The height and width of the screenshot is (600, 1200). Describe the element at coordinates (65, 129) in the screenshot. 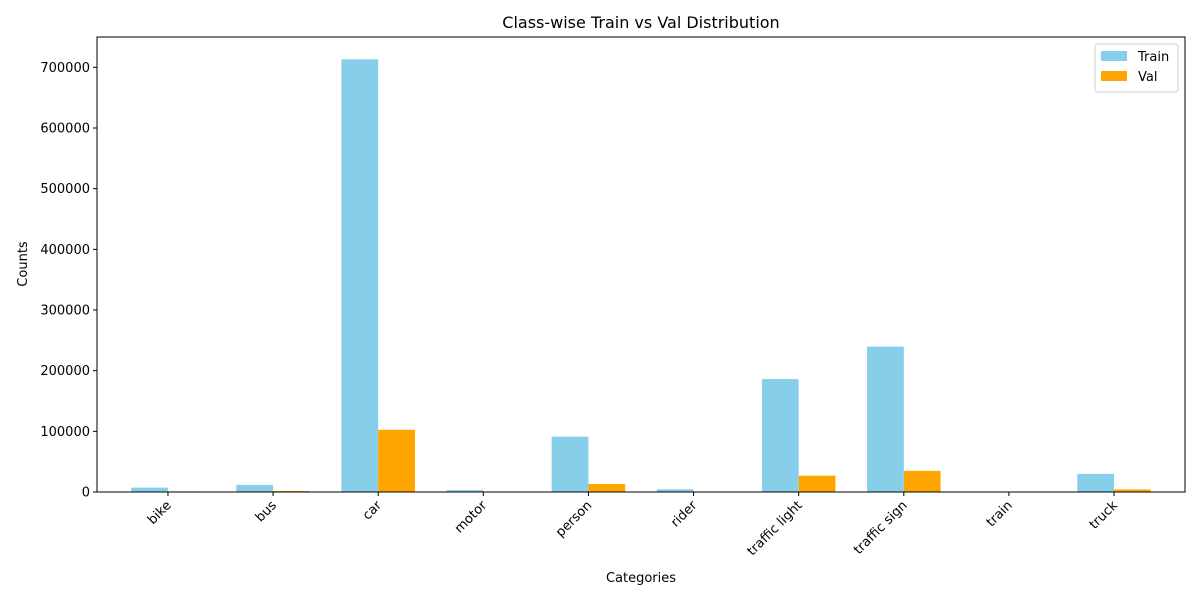

I see `y-tick-label: 600000` at that location.